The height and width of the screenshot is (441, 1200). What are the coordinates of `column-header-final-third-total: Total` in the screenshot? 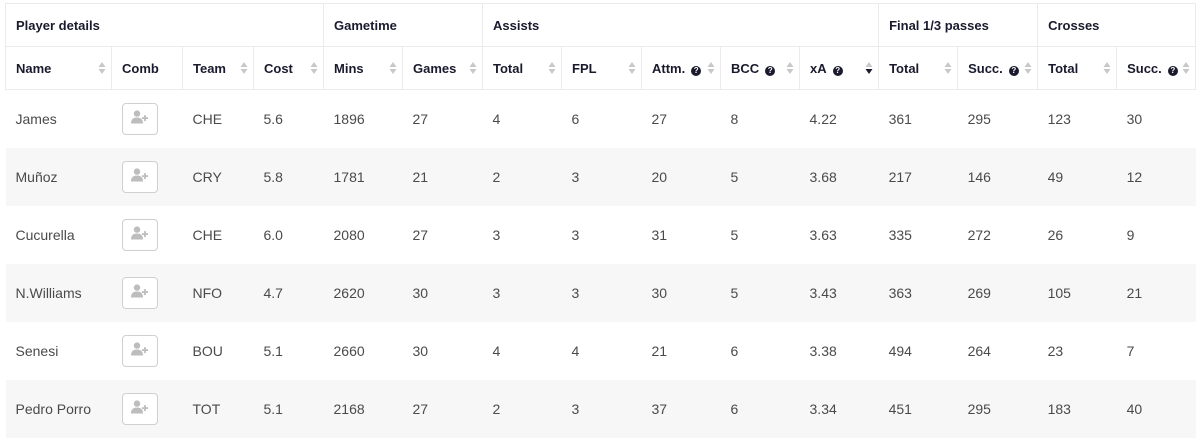 It's located at (918, 68).